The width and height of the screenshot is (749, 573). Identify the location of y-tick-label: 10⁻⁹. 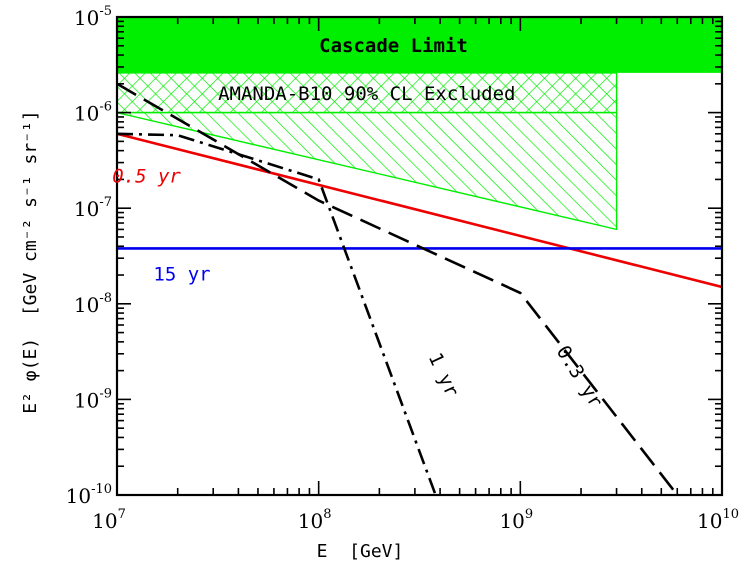
(93, 399).